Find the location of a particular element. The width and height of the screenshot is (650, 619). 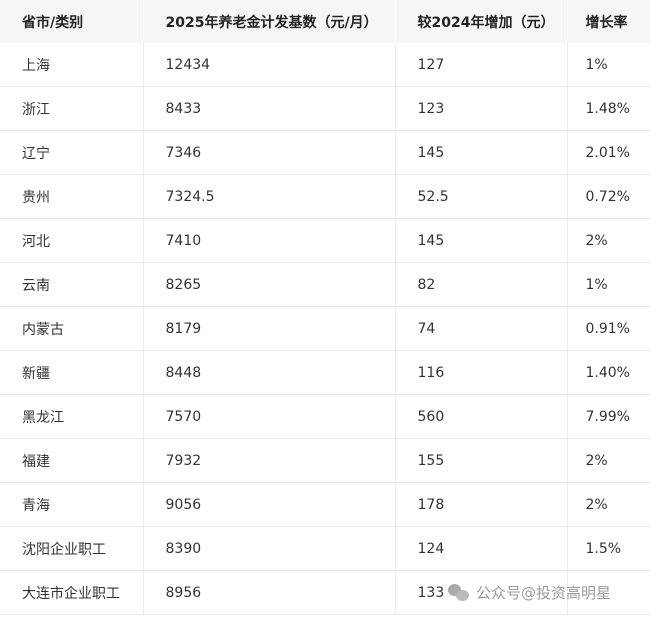

table-cell: 1.40% is located at coordinates (608, 372).